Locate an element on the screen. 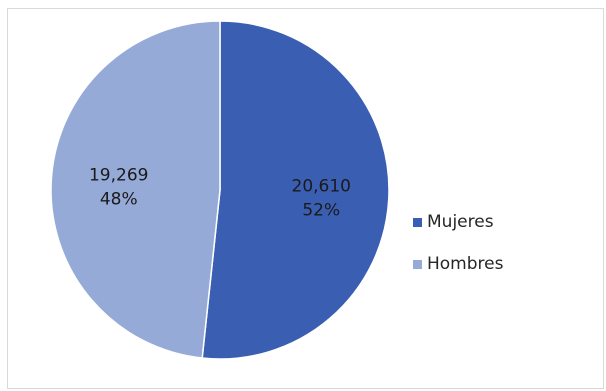 The width and height of the screenshot is (606, 391). legend-swatch-hombres is located at coordinates (417, 264).